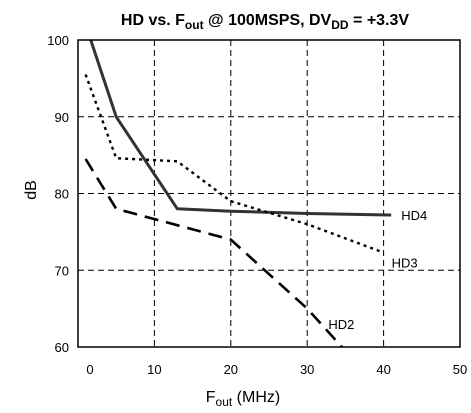 This screenshot has height=413, width=471. Describe the element at coordinates (405, 263) in the screenshot. I see `series-label-hd3: HD3` at that location.